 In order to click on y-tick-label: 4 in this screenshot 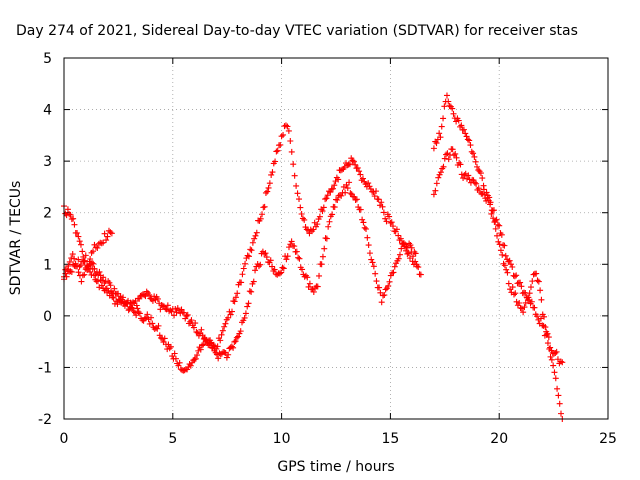, I will do `click(47, 111)`.